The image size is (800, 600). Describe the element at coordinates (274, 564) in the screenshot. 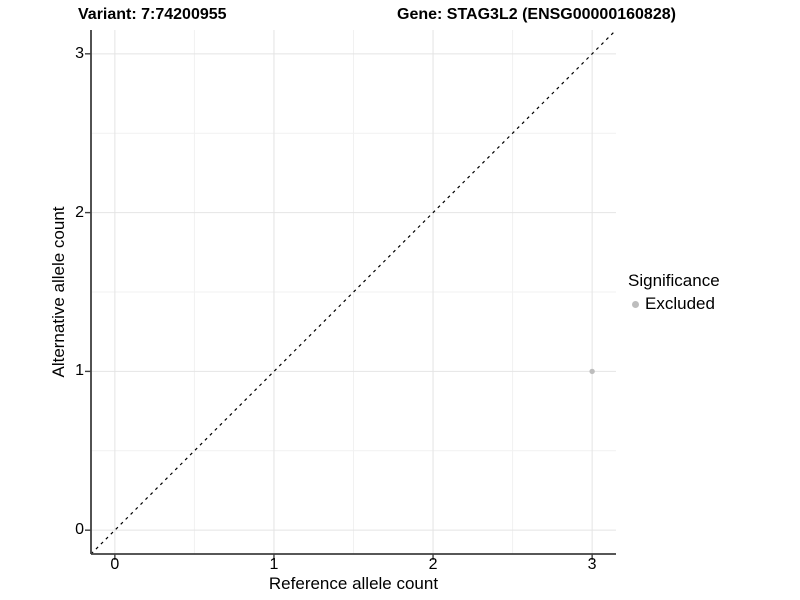

I see `x-tick-label: 1` at that location.